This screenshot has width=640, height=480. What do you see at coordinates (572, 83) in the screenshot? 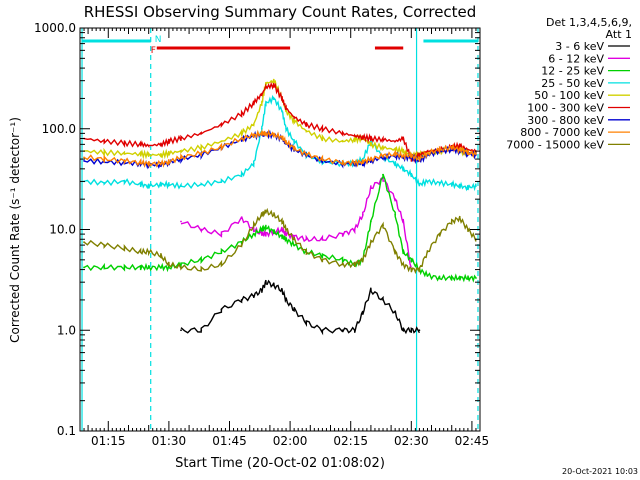
I see `legend-label: 25 - 50 keV` at bounding box center [572, 83].